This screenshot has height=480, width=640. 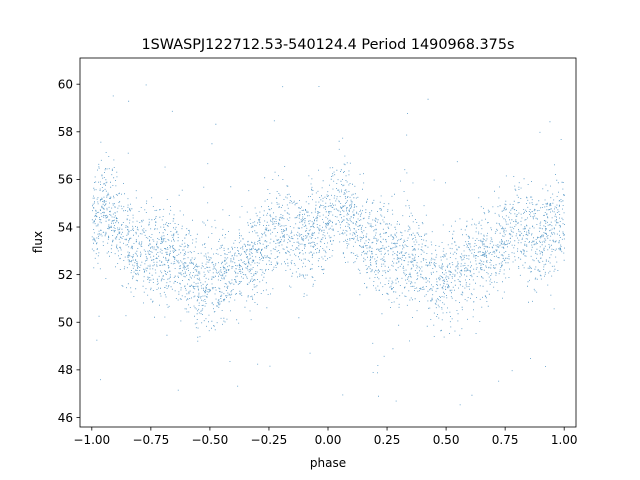 What do you see at coordinates (65, 370) in the screenshot?
I see `y-tick-label: 48` at bounding box center [65, 370].